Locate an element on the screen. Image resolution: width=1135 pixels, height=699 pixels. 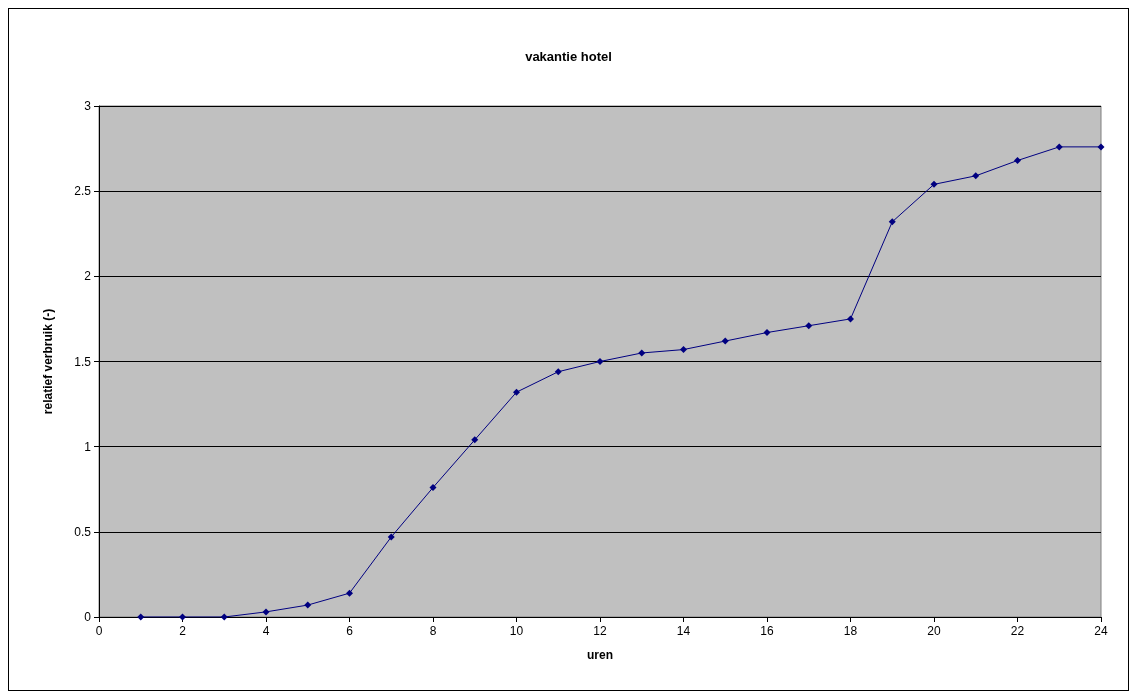
y-tick-label: 0.5 is located at coordinates (83, 531).